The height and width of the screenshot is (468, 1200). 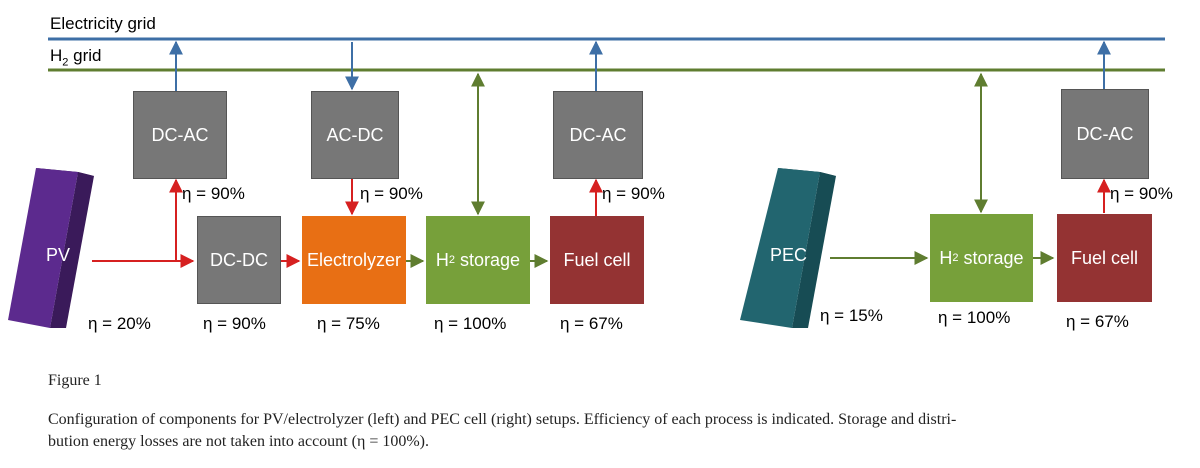 What do you see at coordinates (65, 62) in the screenshot?
I see `h2-grid-sub: 2` at bounding box center [65, 62].